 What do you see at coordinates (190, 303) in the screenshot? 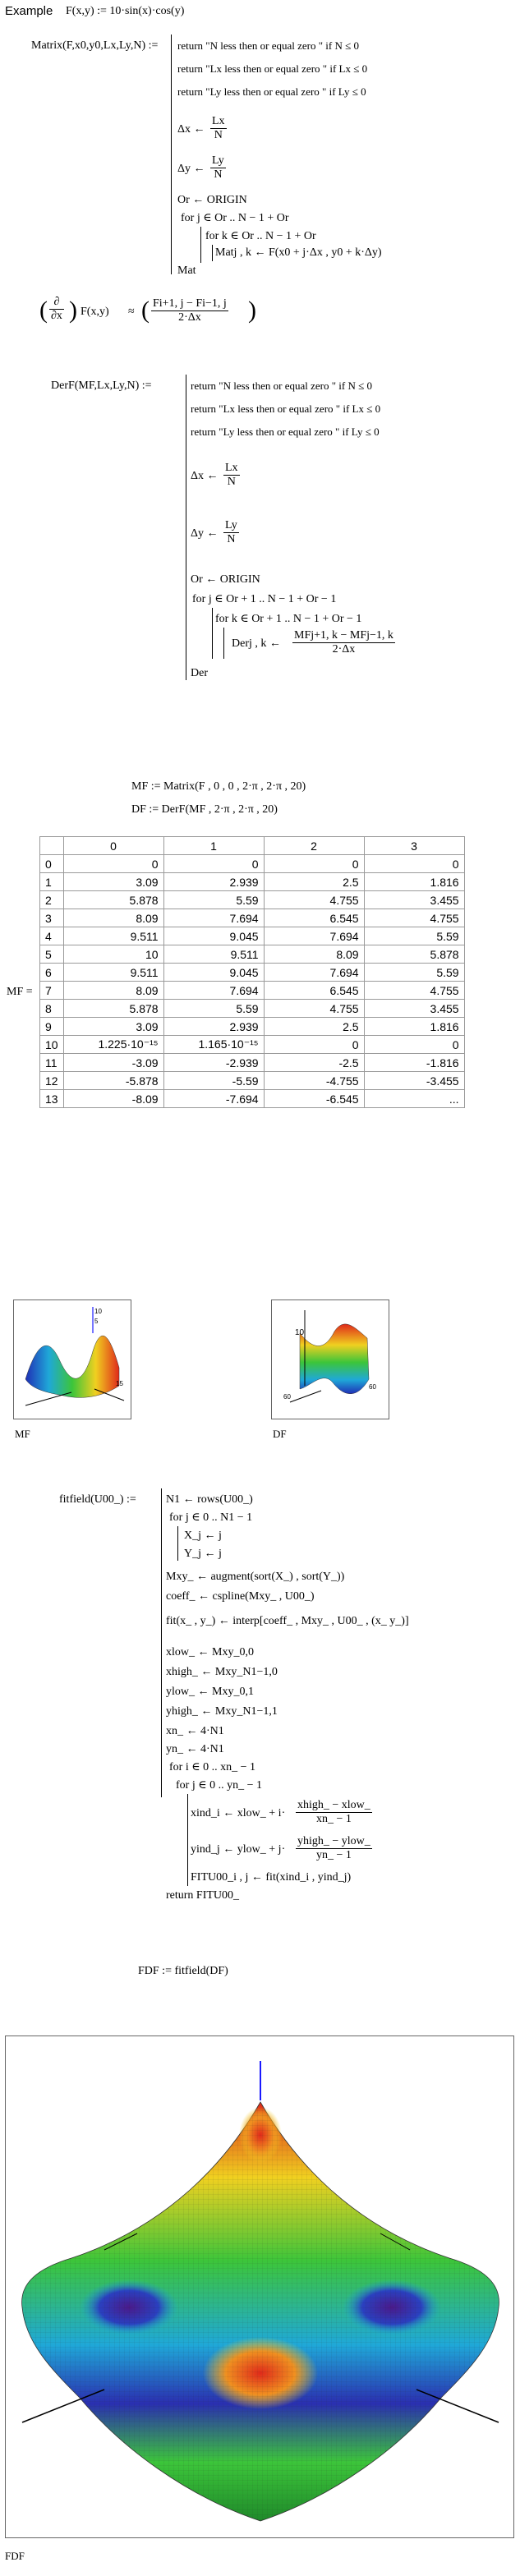
I see `deriv-rhs-num: Fi+1, j − Fi−1, j` at bounding box center [190, 303].